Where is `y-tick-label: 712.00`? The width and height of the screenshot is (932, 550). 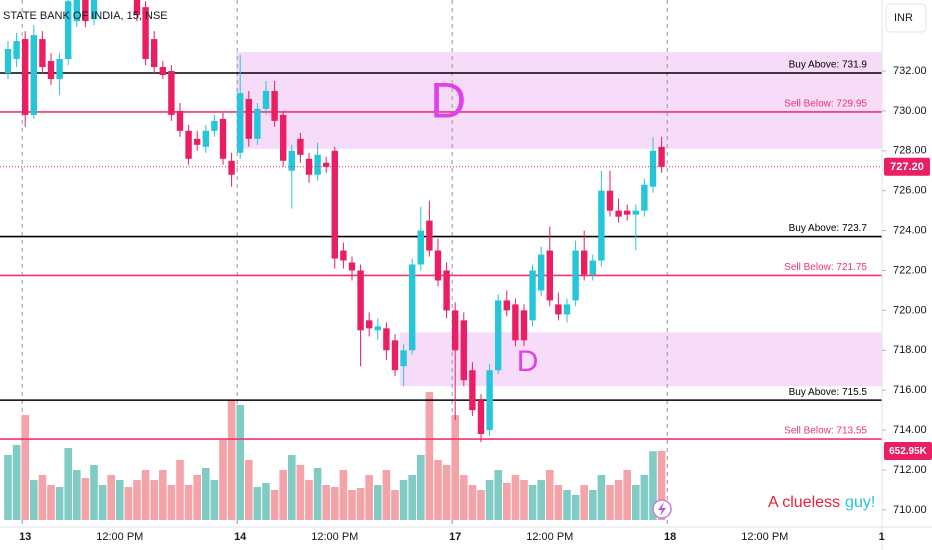
y-tick-label: 712.00 is located at coordinates (910, 470).